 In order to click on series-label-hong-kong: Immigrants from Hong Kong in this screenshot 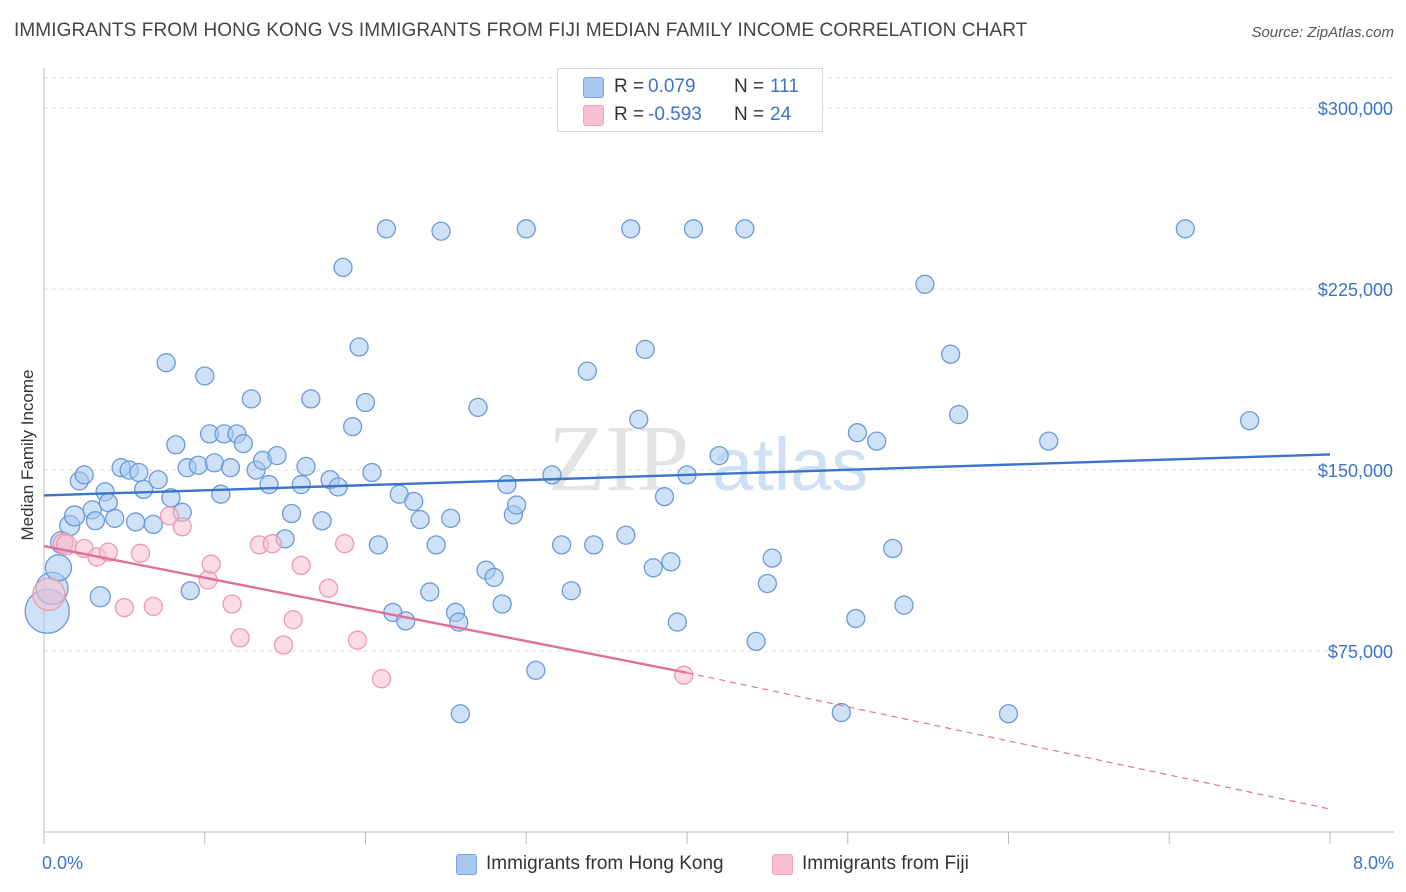, I will do `click(605, 863)`.